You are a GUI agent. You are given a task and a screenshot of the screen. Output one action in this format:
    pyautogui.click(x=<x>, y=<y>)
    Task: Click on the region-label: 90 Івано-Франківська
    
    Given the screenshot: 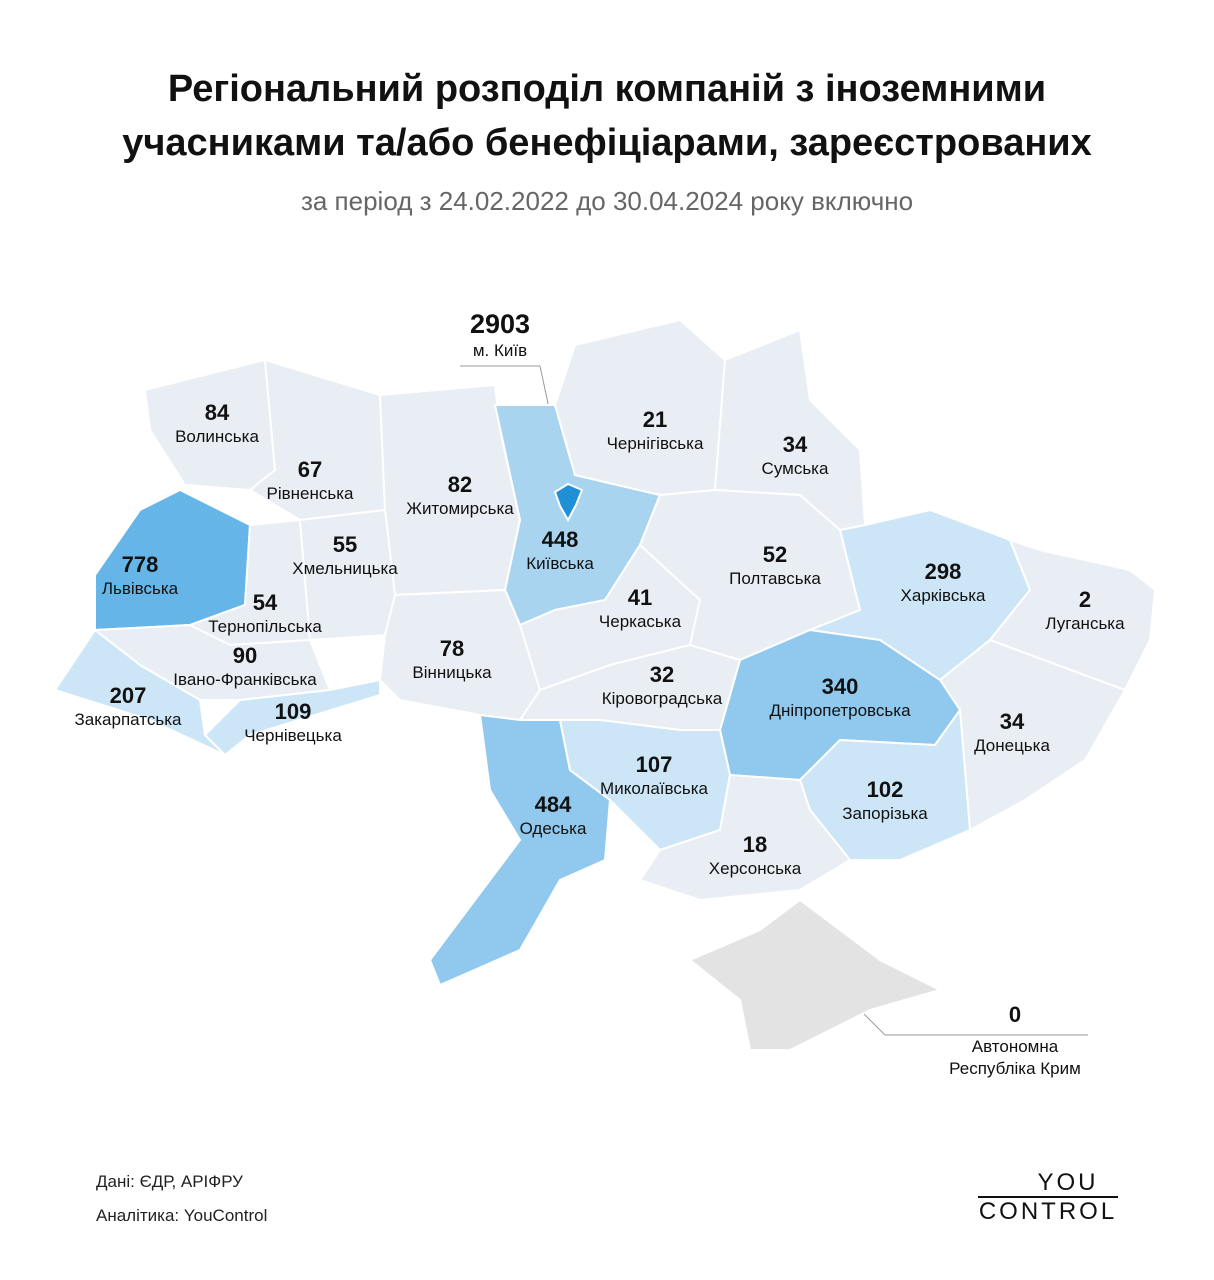 What is the action you would take?
    pyautogui.click(x=244, y=667)
    